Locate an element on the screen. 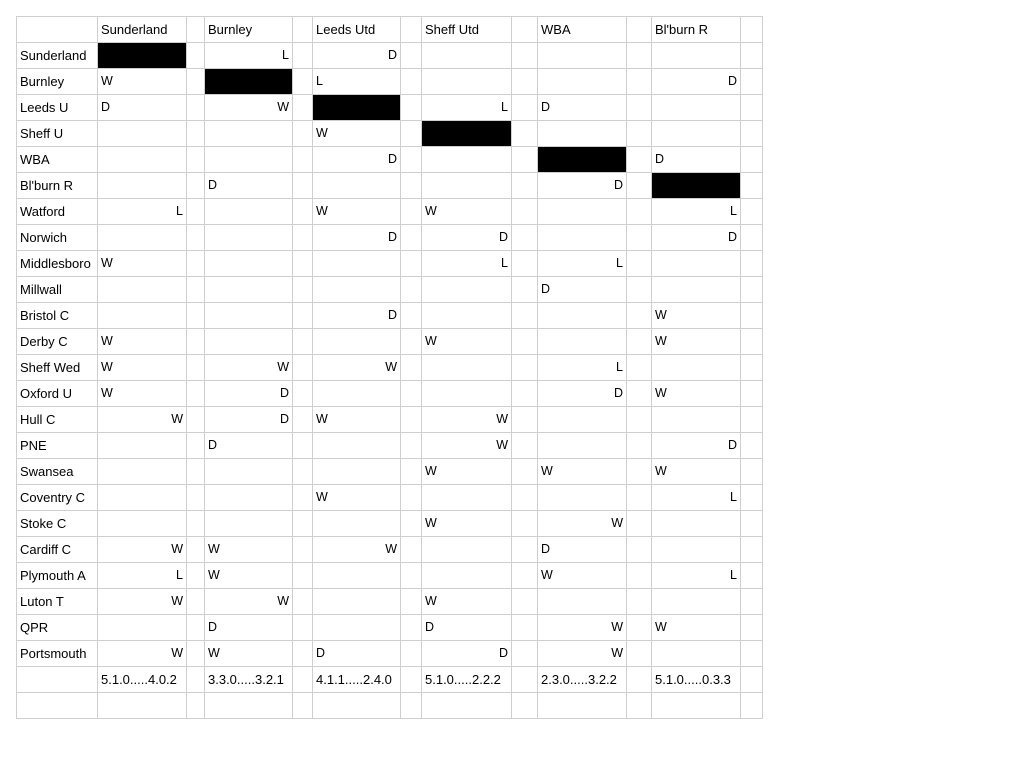 The image size is (1024, 768). team-name-cell: Leeds U is located at coordinates (57, 107).